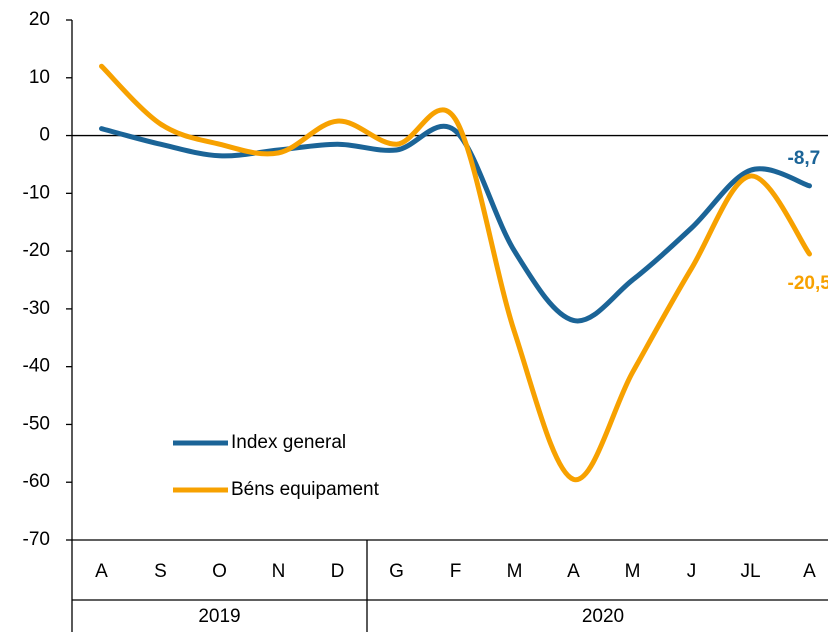 Image resolution: width=828 pixels, height=632 pixels. Describe the element at coordinates (396, 571) in the screenshot. I see `x-tick-label: G` at that location.